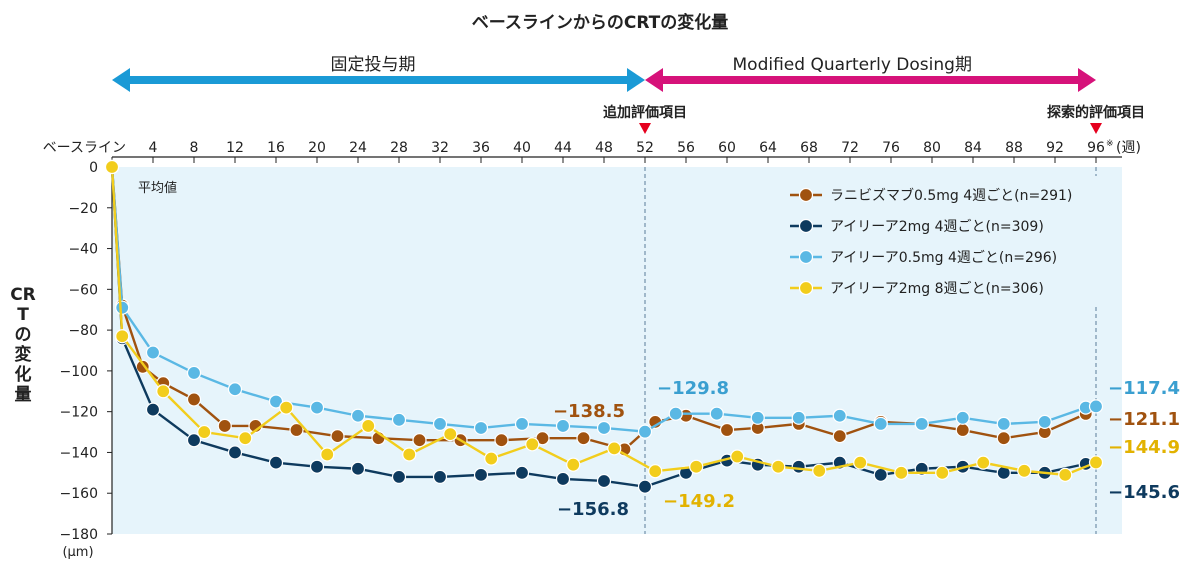 The width and height of the screenshot is (1200, 577). Describe the element at coordinates (157, 188) in the screenshot. I see `note-label: 平均値` at that location.